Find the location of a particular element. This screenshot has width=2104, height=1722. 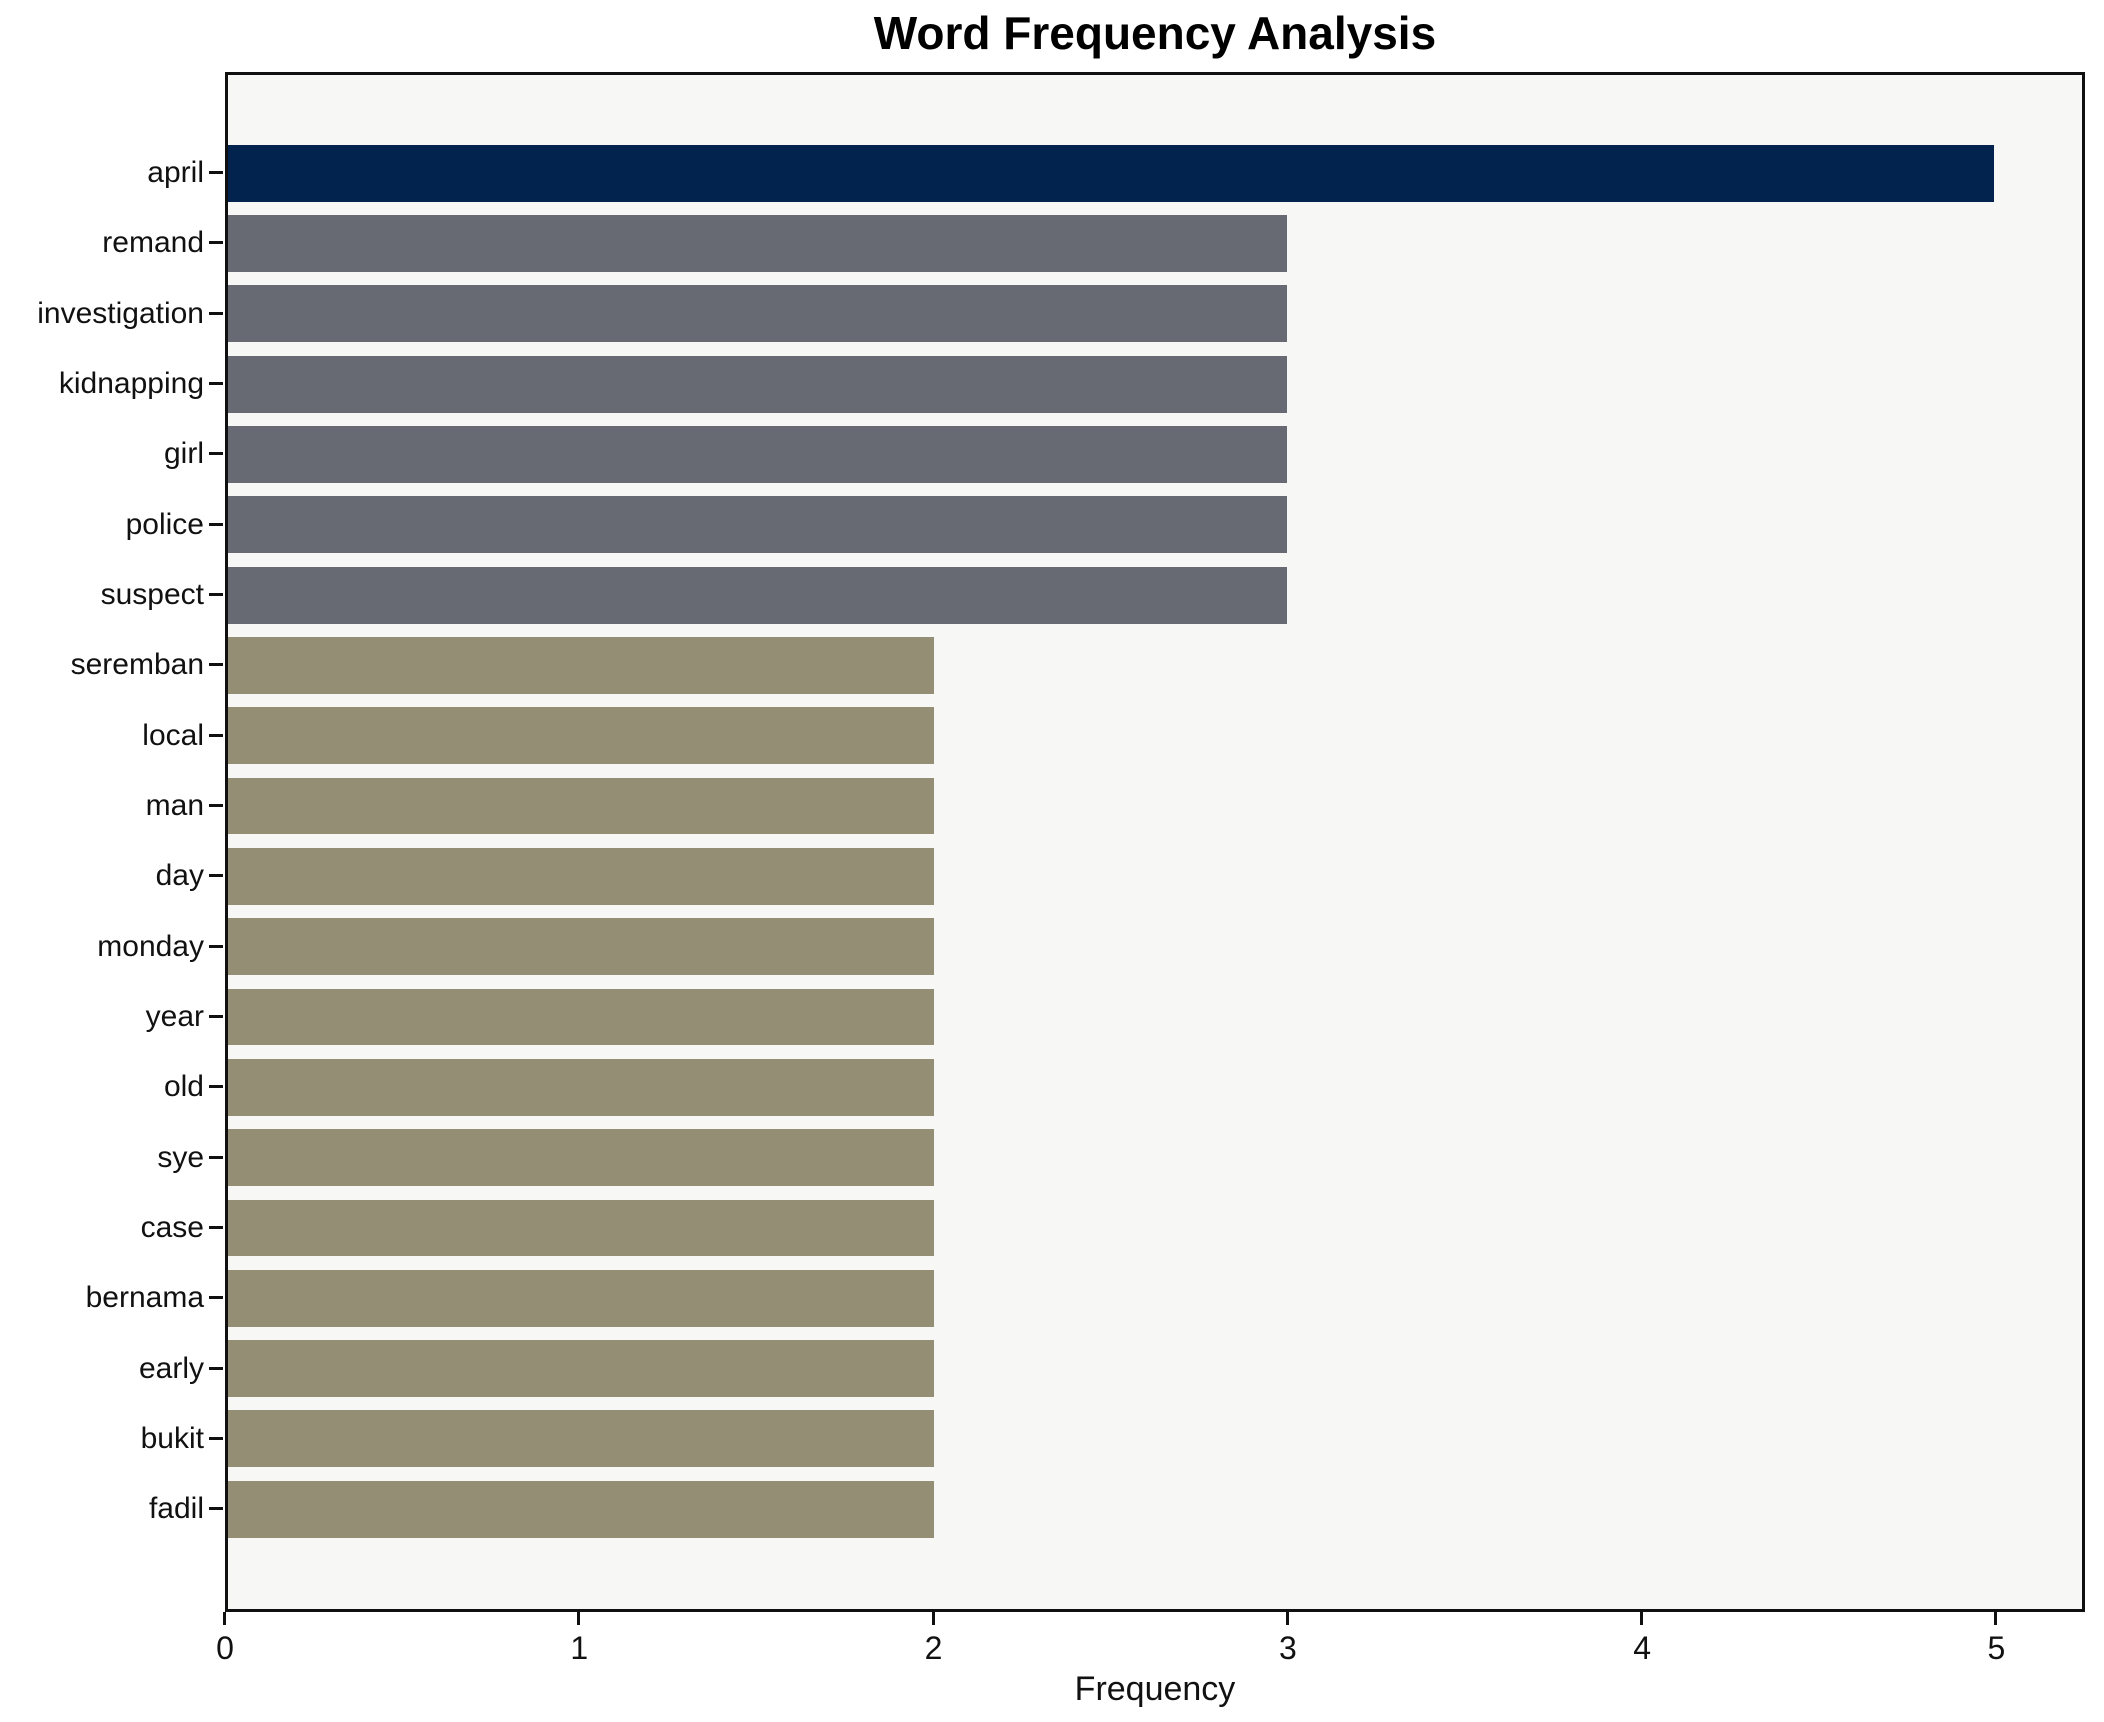

bar-year is located at coordinates (581, 1017).